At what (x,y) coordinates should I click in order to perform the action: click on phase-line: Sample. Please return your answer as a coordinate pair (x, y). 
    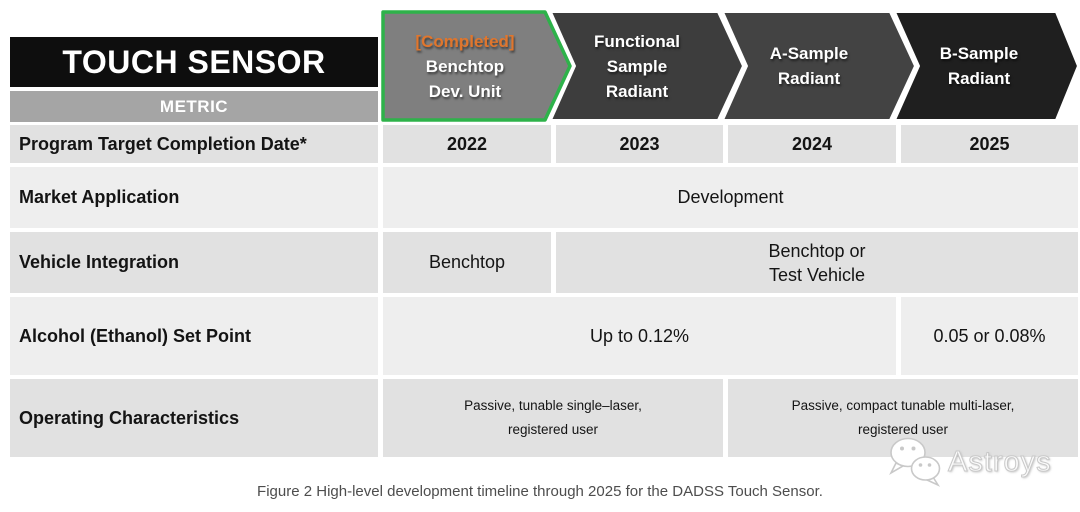
    Looking at the image, I should click on (637, 66).